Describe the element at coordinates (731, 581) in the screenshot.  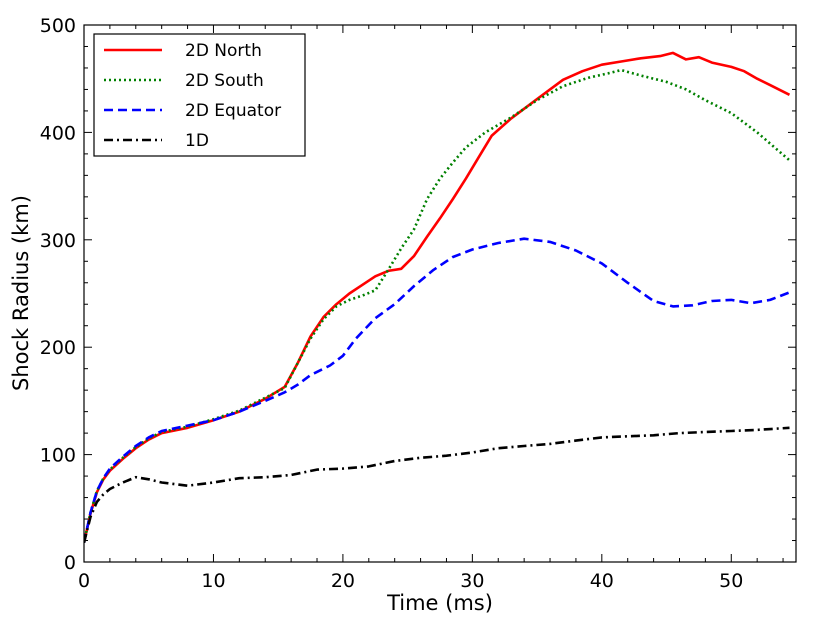
I see `x-tick-label: 50` at that location.